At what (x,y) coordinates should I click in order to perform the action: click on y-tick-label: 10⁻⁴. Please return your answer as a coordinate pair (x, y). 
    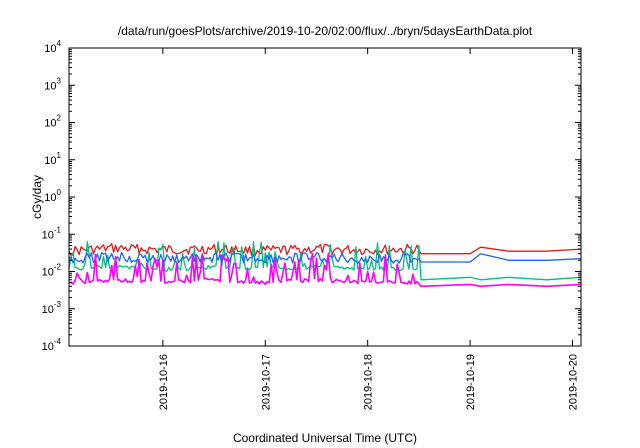
    Looking at the image, I should click on (52, 345).